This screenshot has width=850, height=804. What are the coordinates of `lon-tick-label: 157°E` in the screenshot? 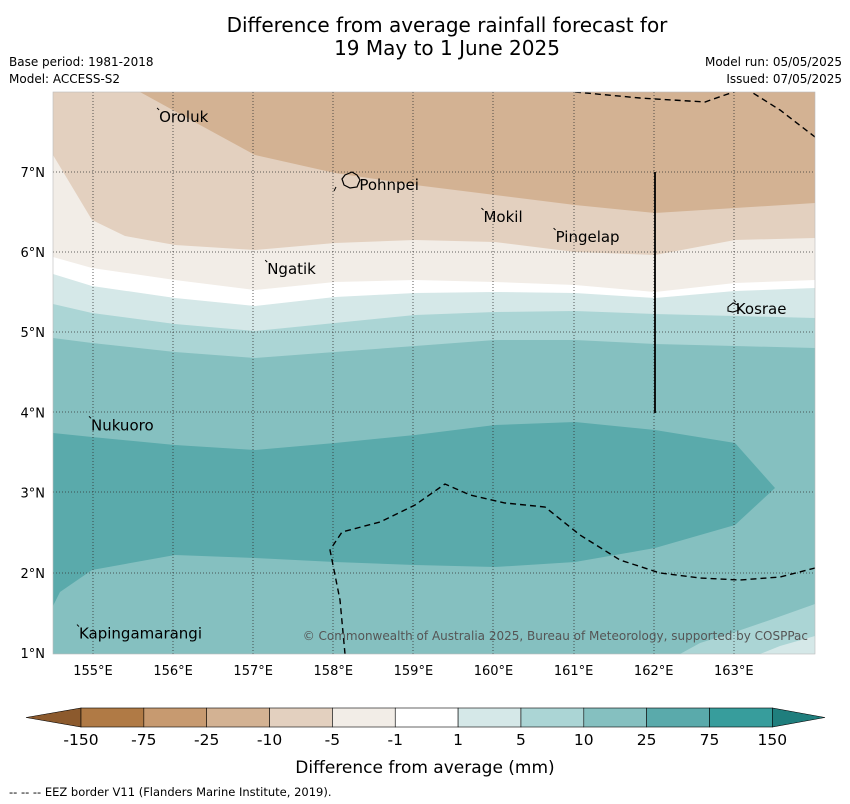 It's located at (253, 671).